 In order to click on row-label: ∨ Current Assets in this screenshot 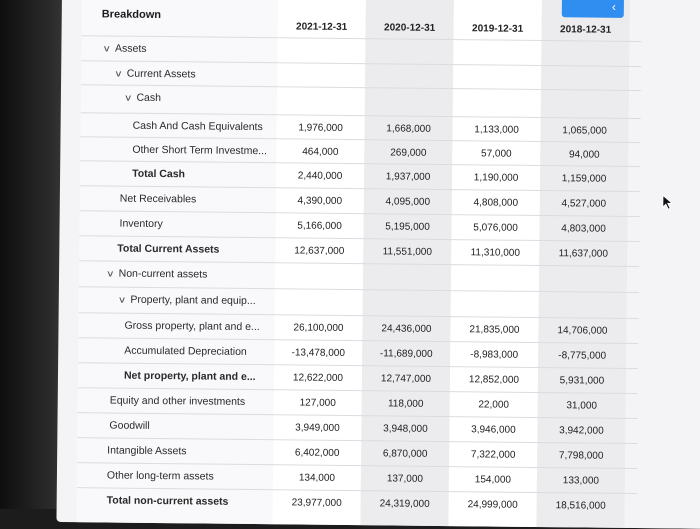, I will do `click(155, 75)`.